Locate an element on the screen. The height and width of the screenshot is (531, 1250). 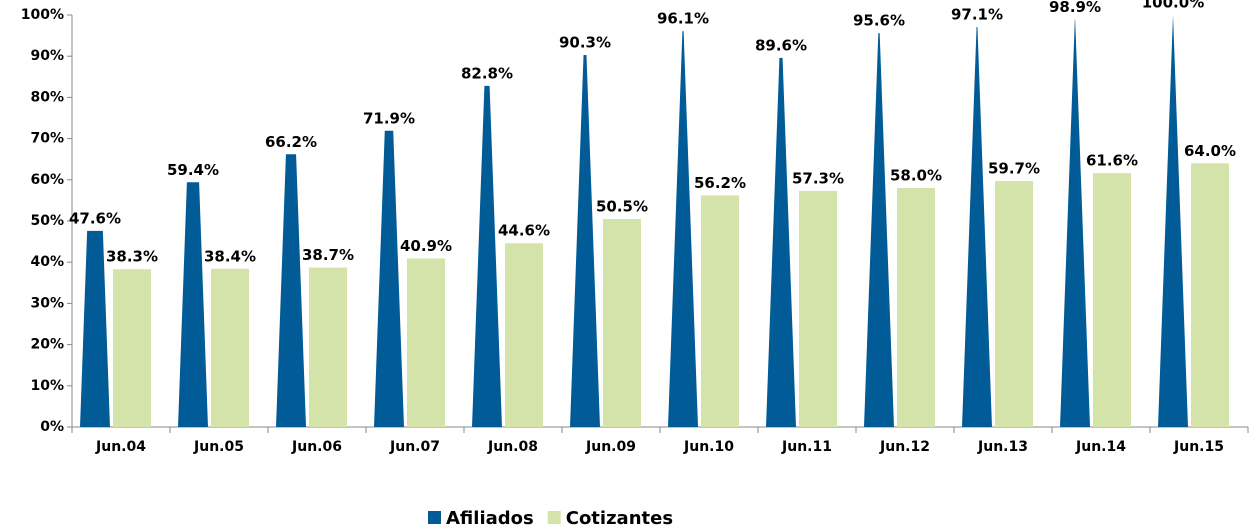
data-label: 56.2% is located at coordinates (720, 183).